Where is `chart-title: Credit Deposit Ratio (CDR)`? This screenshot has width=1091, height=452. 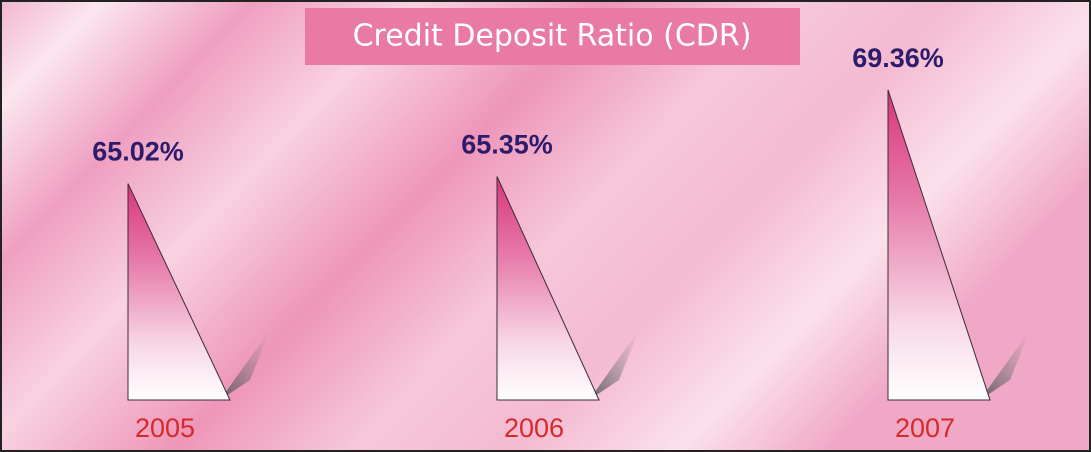
chart-title: Credit Deposit Ratio (CDR) is located at coordinates (552, 36).